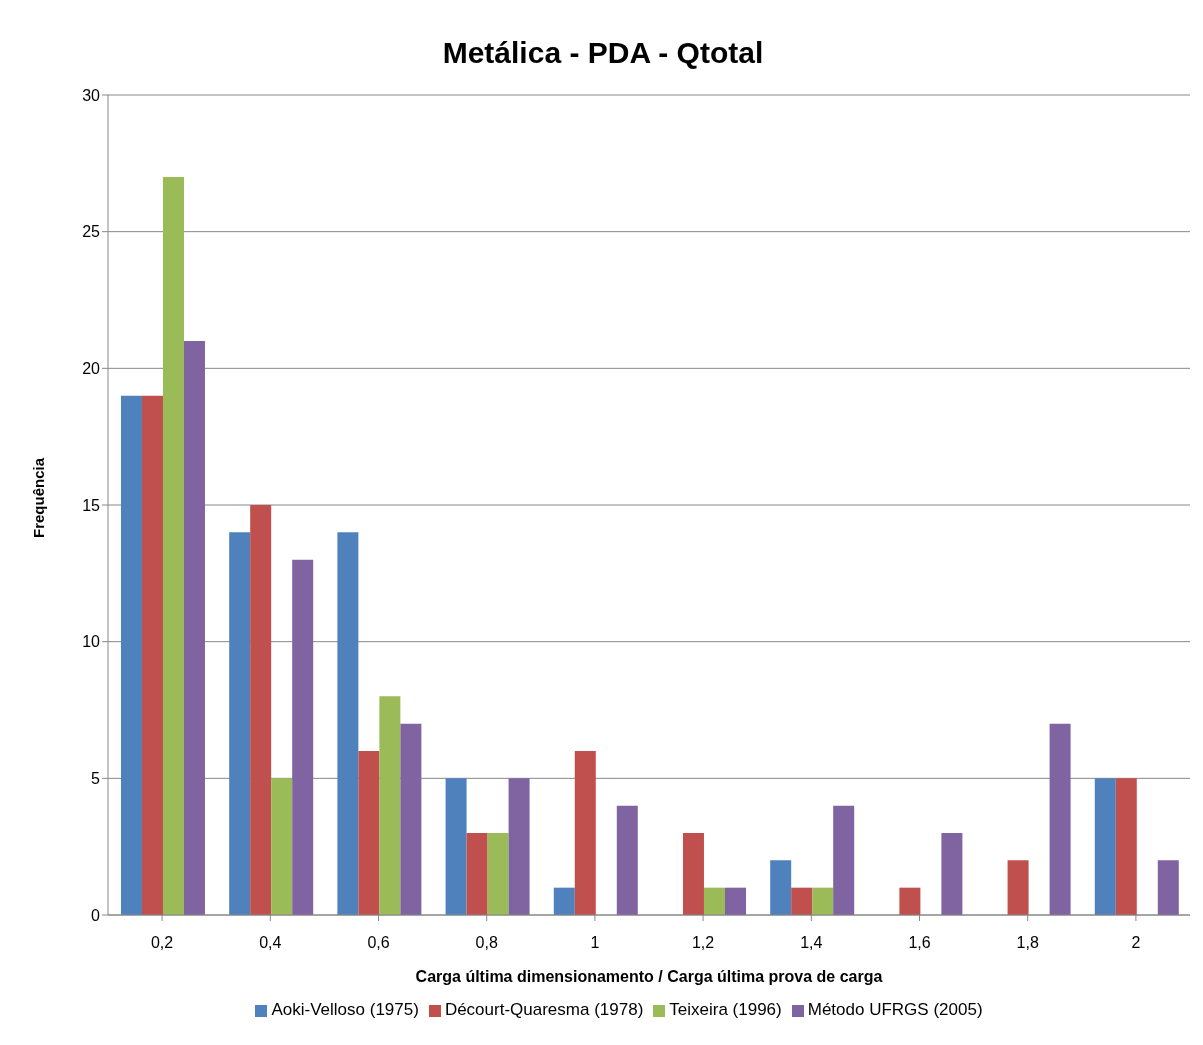  What do you see at coordinates (96, 915) in the screenshot?
I see `y-tick-label: 0` at bounding box center [96, 915].